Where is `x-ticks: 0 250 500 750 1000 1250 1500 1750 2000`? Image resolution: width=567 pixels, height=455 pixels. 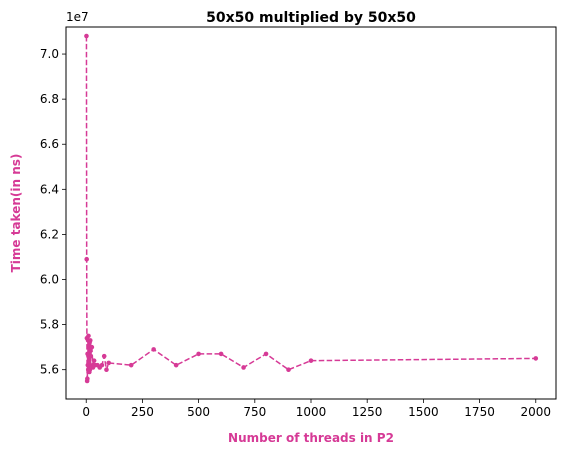
x-ticks: 0 250 500 750 1000 1250 1500 1750 2000 is located at coordinates (316, 409).